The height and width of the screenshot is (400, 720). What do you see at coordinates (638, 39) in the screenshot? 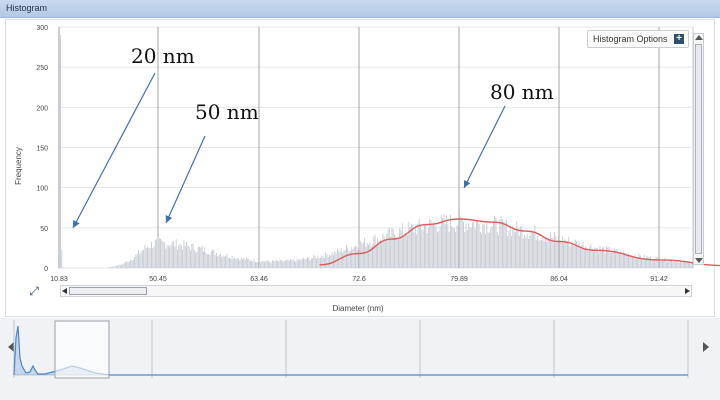
I see `histogram-options-button: Histogram Options +` at bounding box center [638, 39].